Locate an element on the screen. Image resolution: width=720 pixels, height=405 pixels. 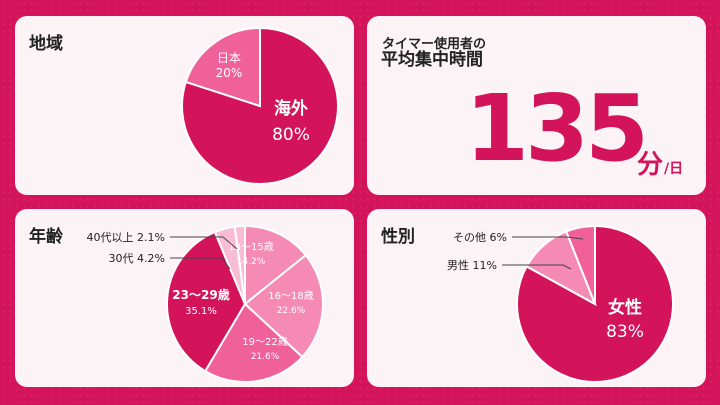
slice-label-19-22-name: 19〜22歳 is located at coordinates (264, 342).